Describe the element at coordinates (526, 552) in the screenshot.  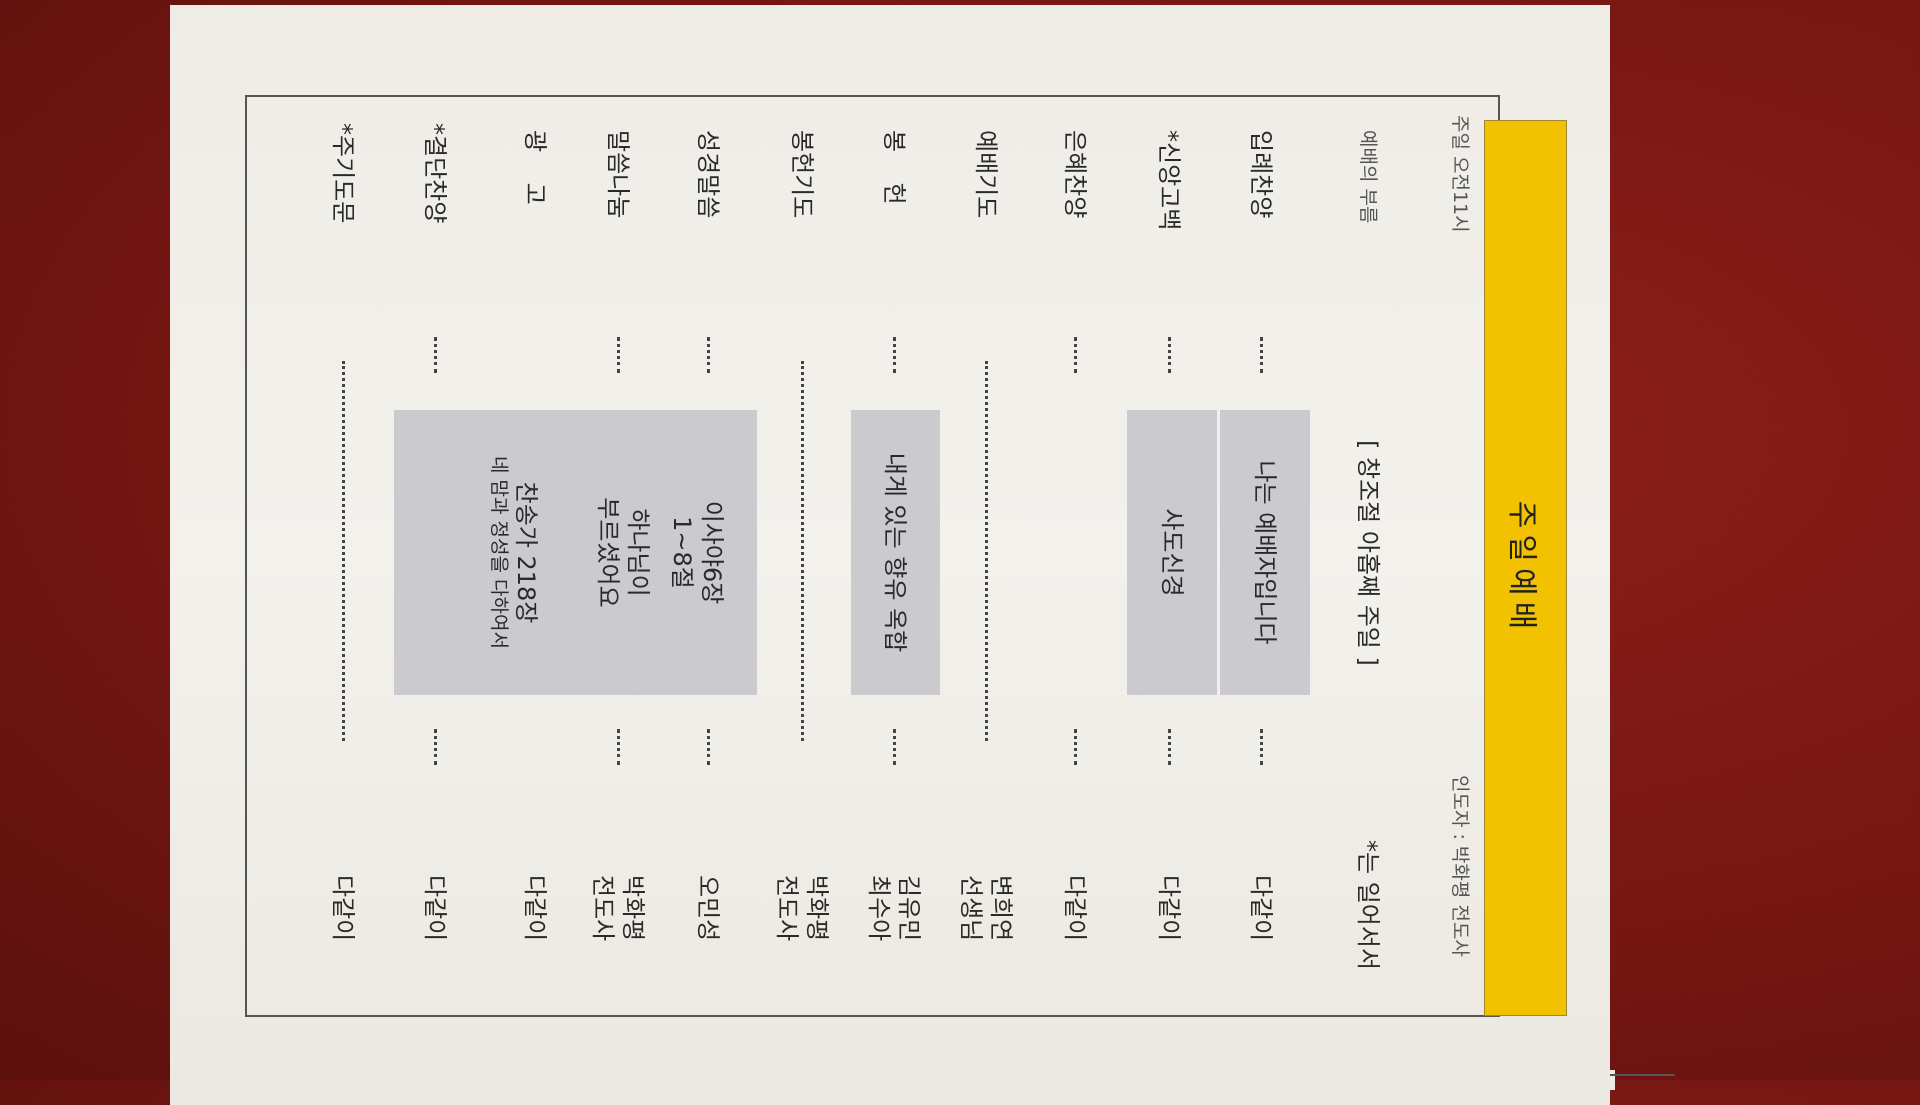
I see `hymn-number: 찬송가 218장` at that location.